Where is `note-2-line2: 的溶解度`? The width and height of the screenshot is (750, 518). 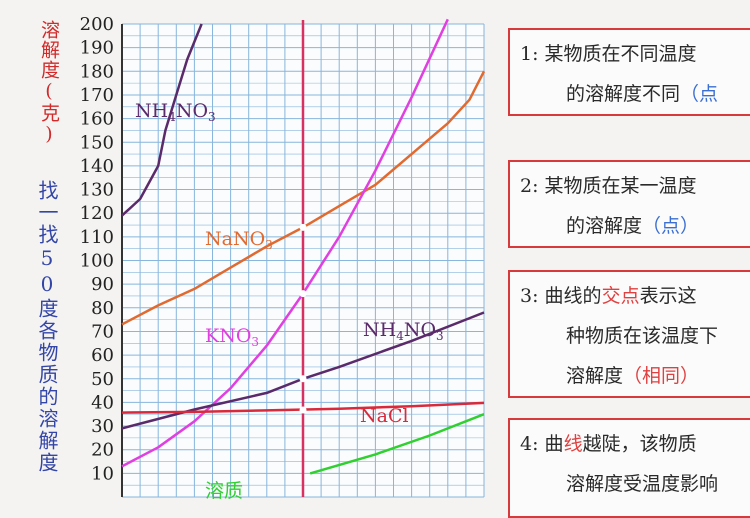
note-2-line2: 的溶解度 is located at coordinates (604, 226).